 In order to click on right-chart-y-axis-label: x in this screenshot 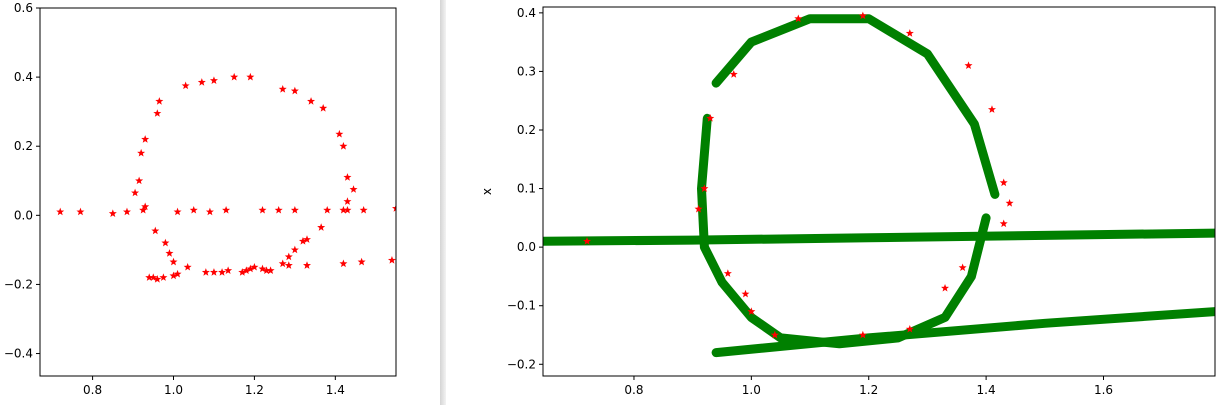, I will do `click(487, 191)`.